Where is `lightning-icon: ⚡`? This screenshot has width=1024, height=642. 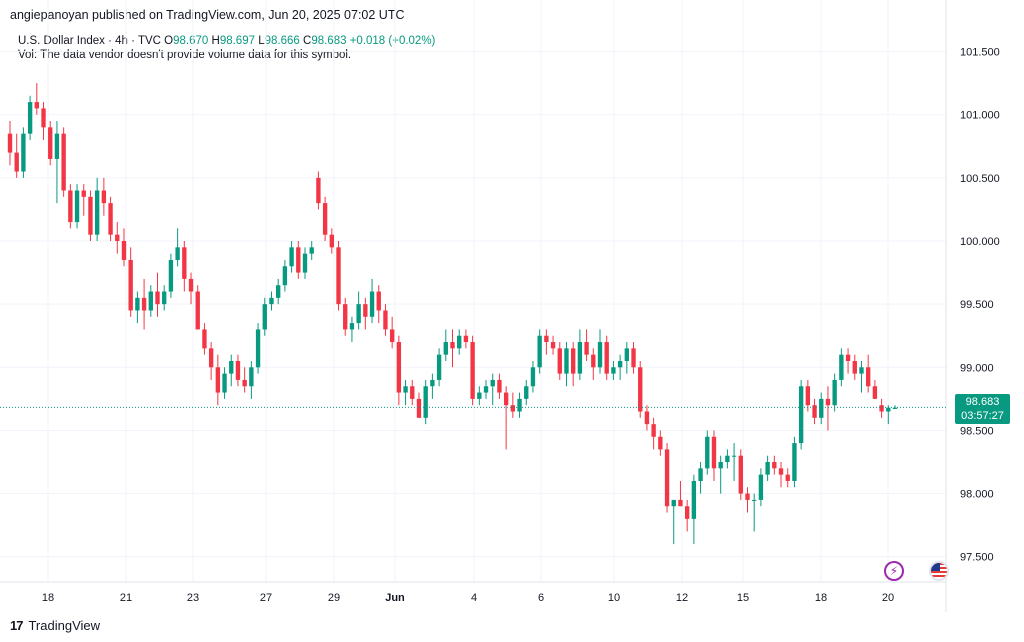 lightning-icon: ⚡ is located at coordinates (894, 571).